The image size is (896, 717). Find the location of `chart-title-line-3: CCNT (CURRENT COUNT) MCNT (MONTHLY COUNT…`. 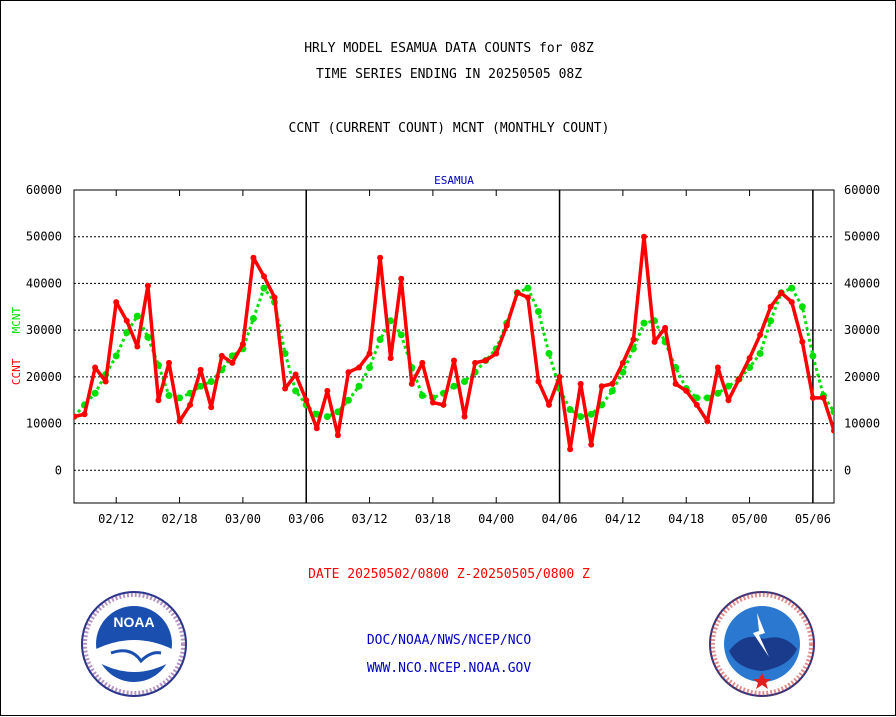

chart-title-line-3: CCNT (CURRENT COUNT) MCNT (MONTHLY COUNT… is located at coordinates (449, 128).